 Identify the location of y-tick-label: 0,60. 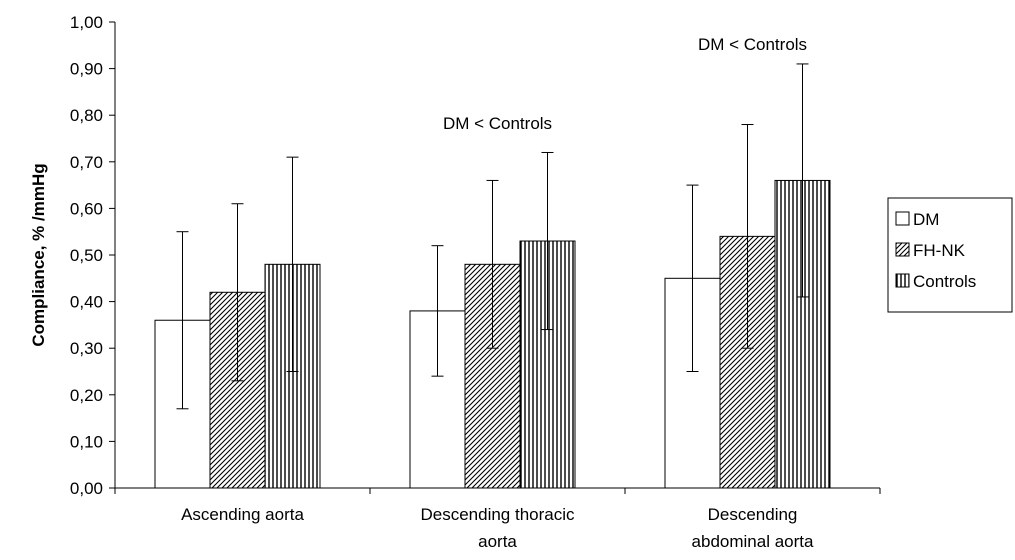
(86, 208).